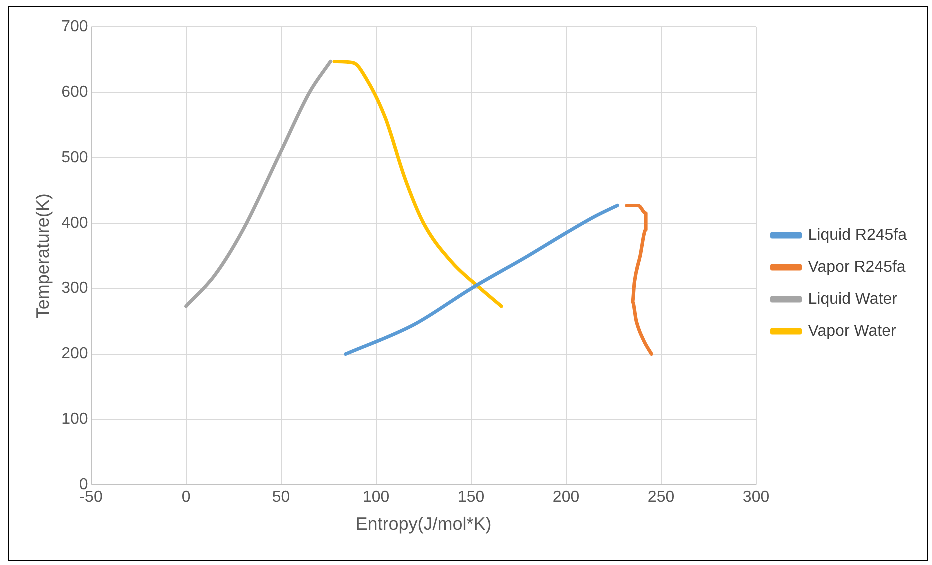  I want to click on y-tick-label: 300, so click(75, 289).